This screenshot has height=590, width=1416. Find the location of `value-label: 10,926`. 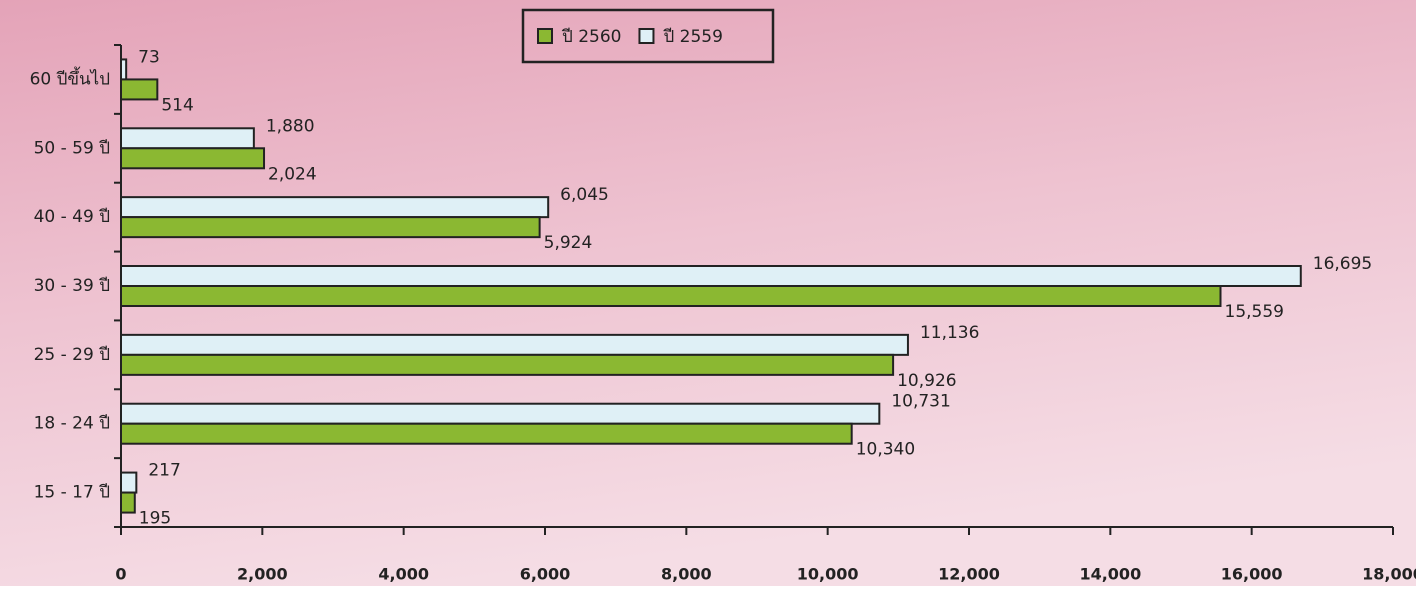

value-label: 10,926 is located at coordinates (926, 381).